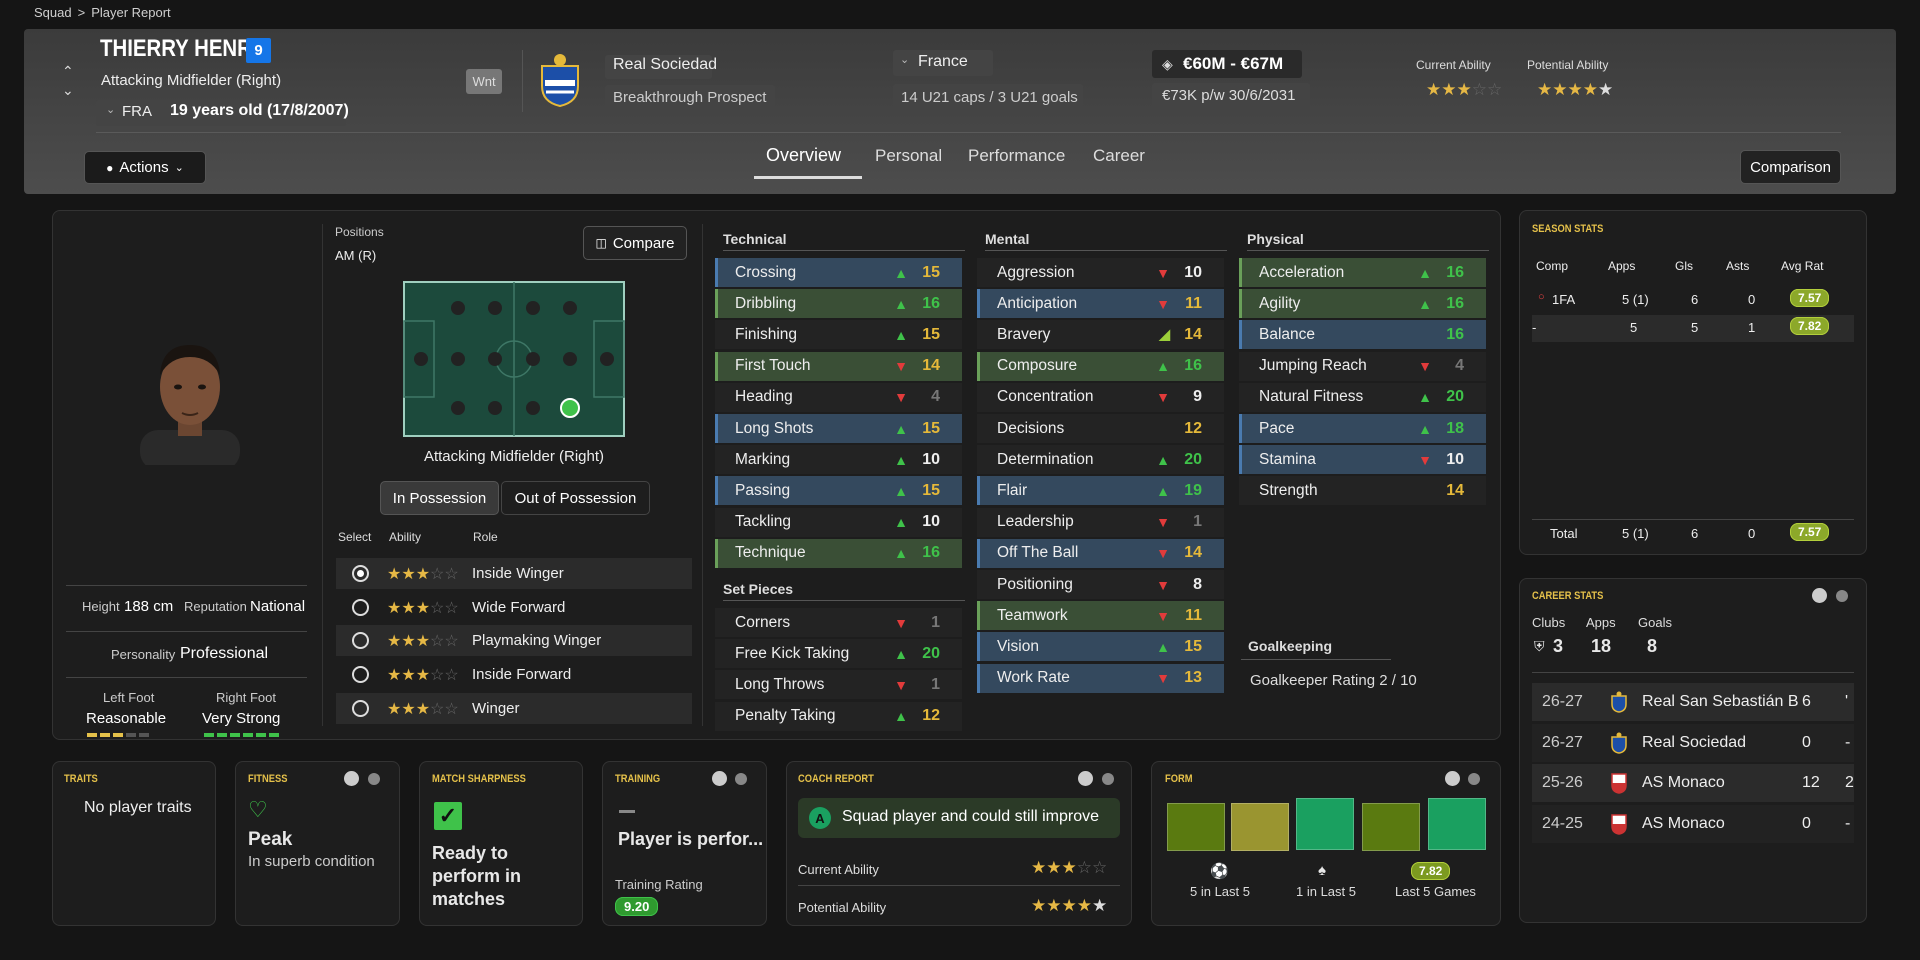  I want to click on actions-button: ● Actions ⌄, so click(145, 167).